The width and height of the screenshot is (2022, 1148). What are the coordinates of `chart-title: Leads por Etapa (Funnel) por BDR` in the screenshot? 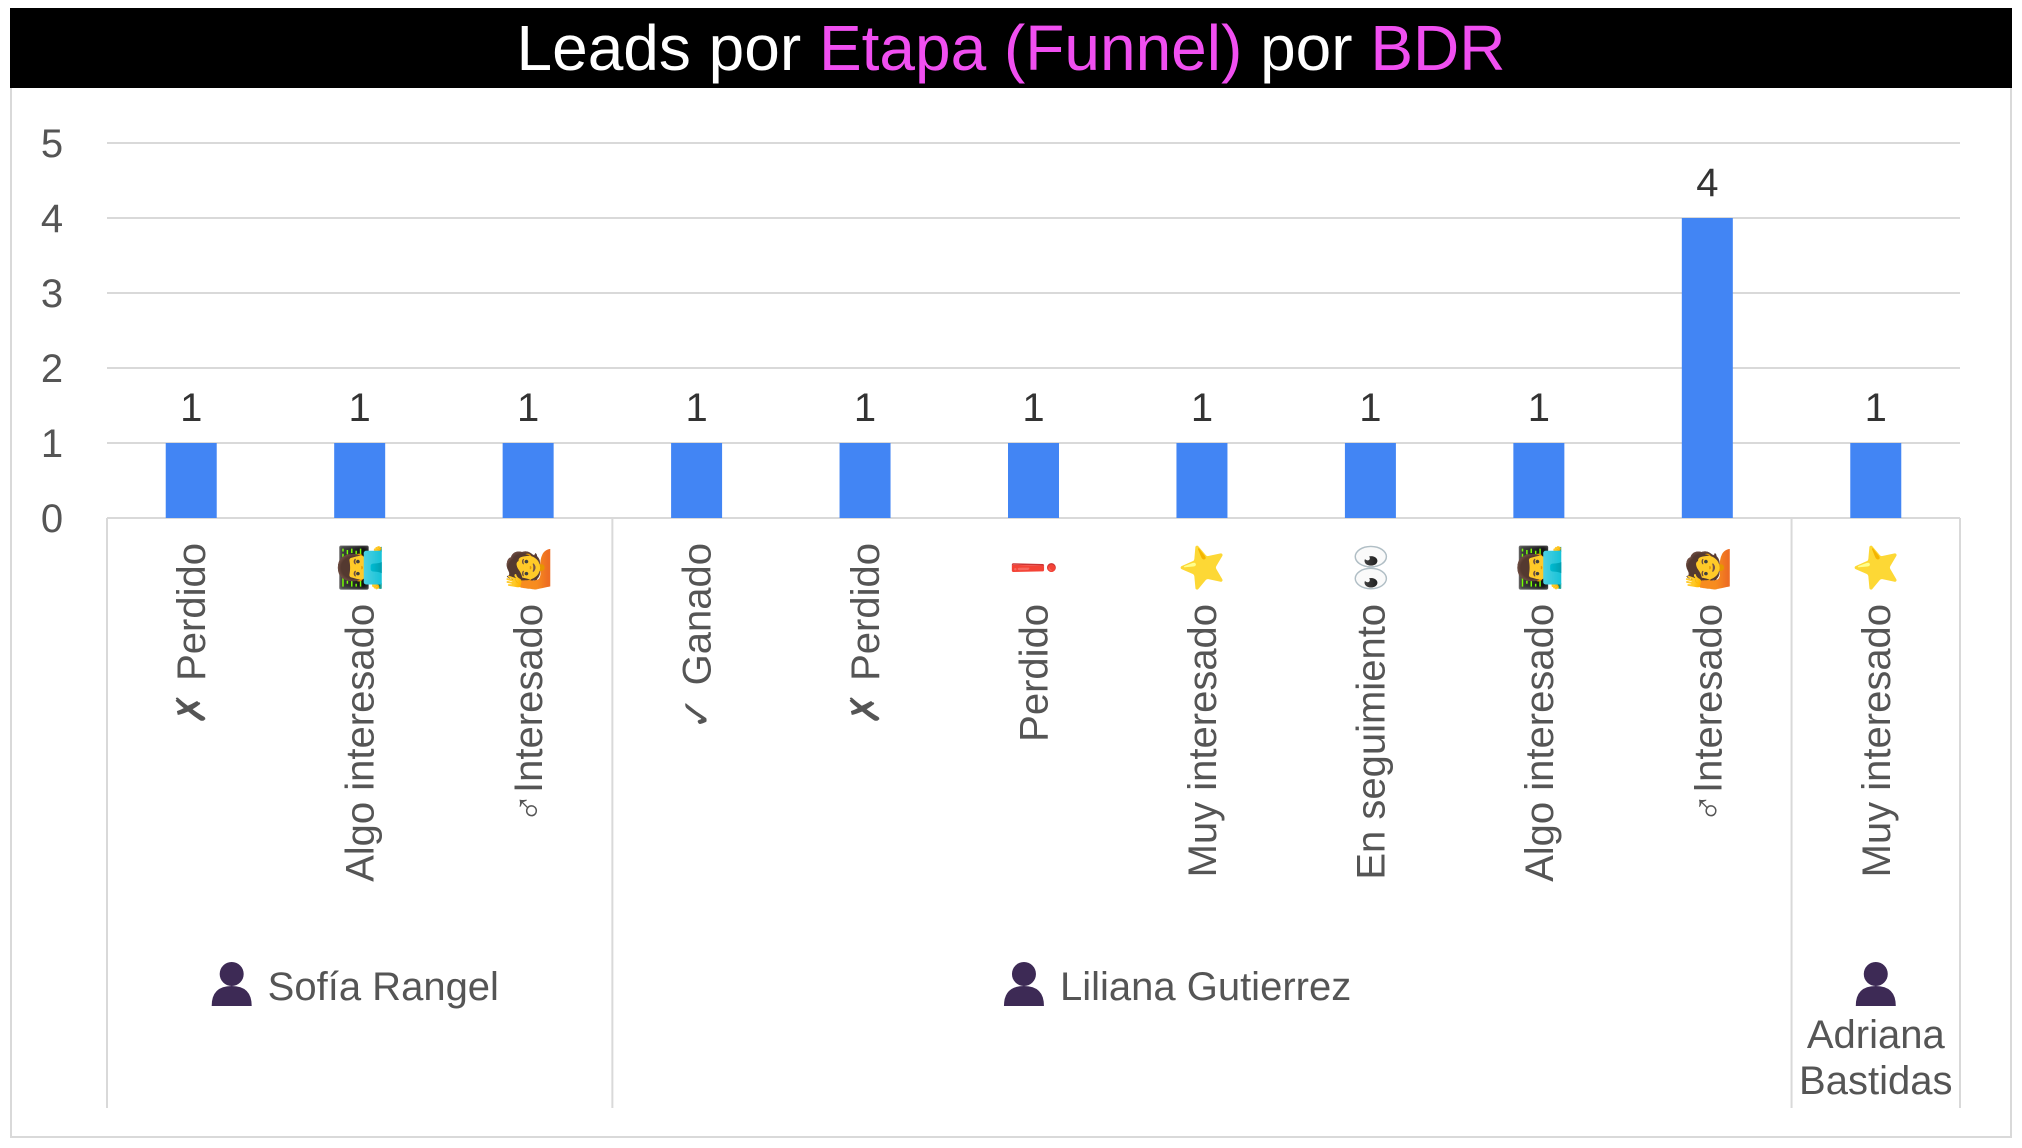 It's located at (1011, 48).